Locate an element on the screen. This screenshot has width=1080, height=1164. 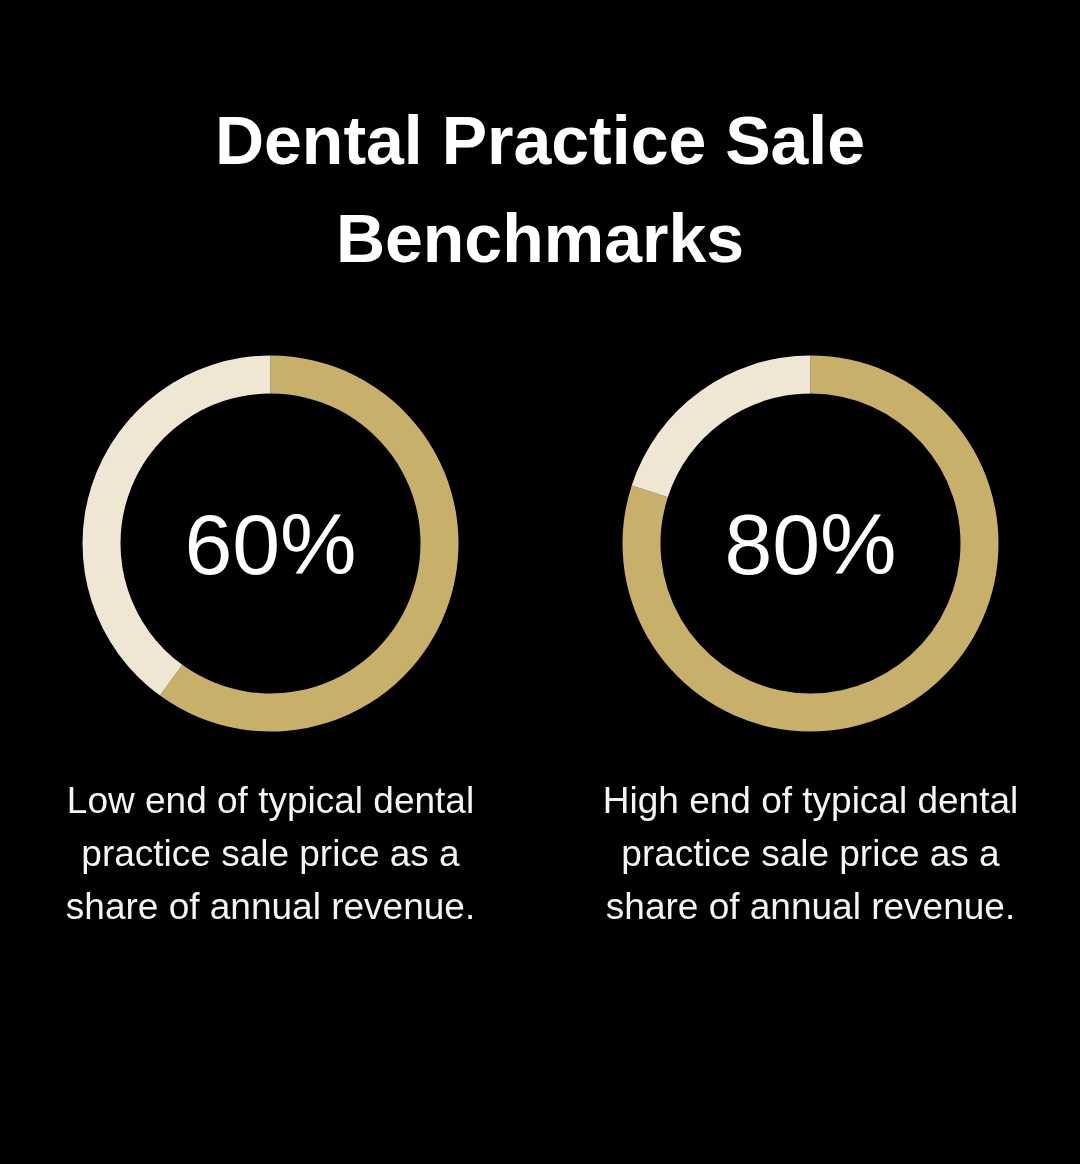
data-label: 80% is located at coordinates (810, 543).